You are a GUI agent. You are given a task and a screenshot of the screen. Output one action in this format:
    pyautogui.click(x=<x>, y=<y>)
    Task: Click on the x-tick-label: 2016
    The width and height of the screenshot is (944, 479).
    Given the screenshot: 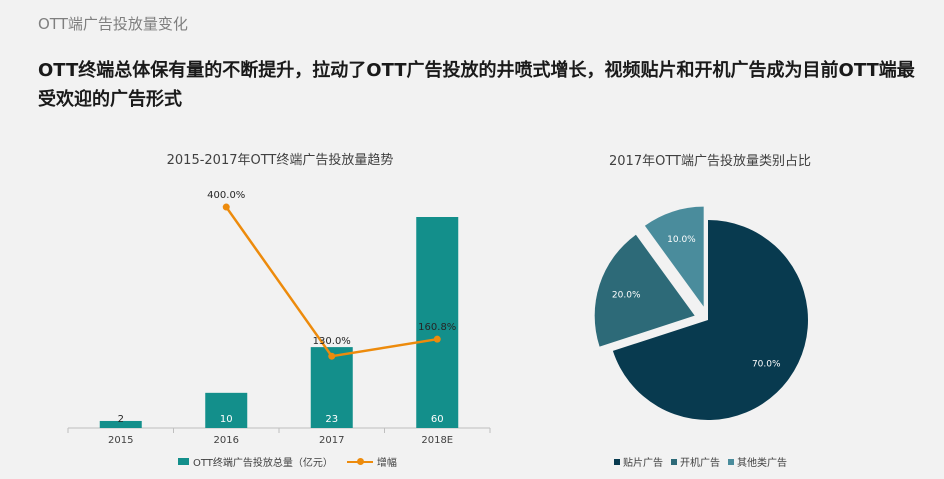 What is the action you would take?
    pyautogui.click(x=226, y=440)
    